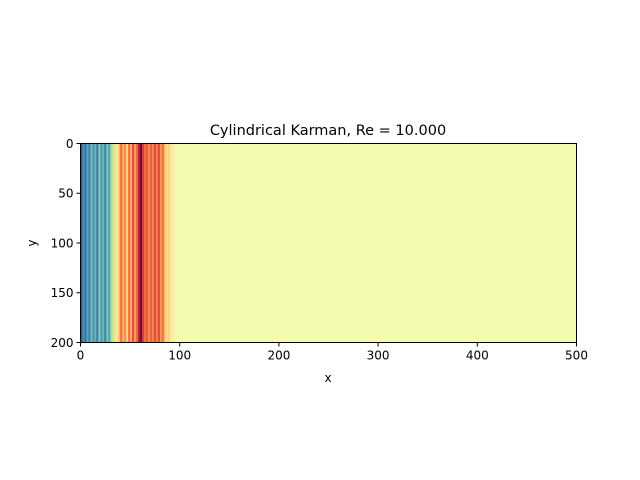  What do you see at coordinates (278, 356) in the screenshot?
I see `x-tick-label: 200` at bounding box center [278, 356].